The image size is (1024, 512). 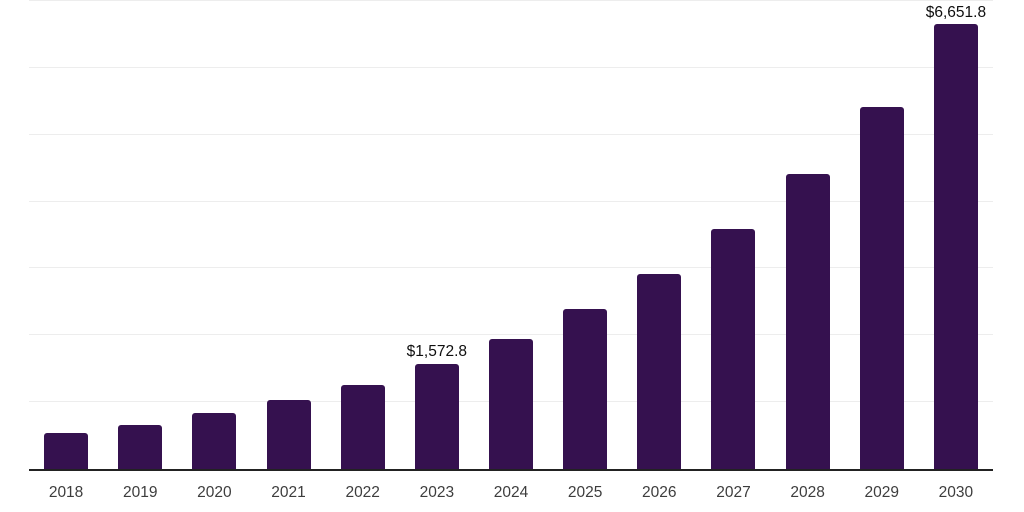 What do you see at coordinates (362, 492) in the screenshot?
I see `x-axis-label-2022: 2022` at bounding box center [362, 492].